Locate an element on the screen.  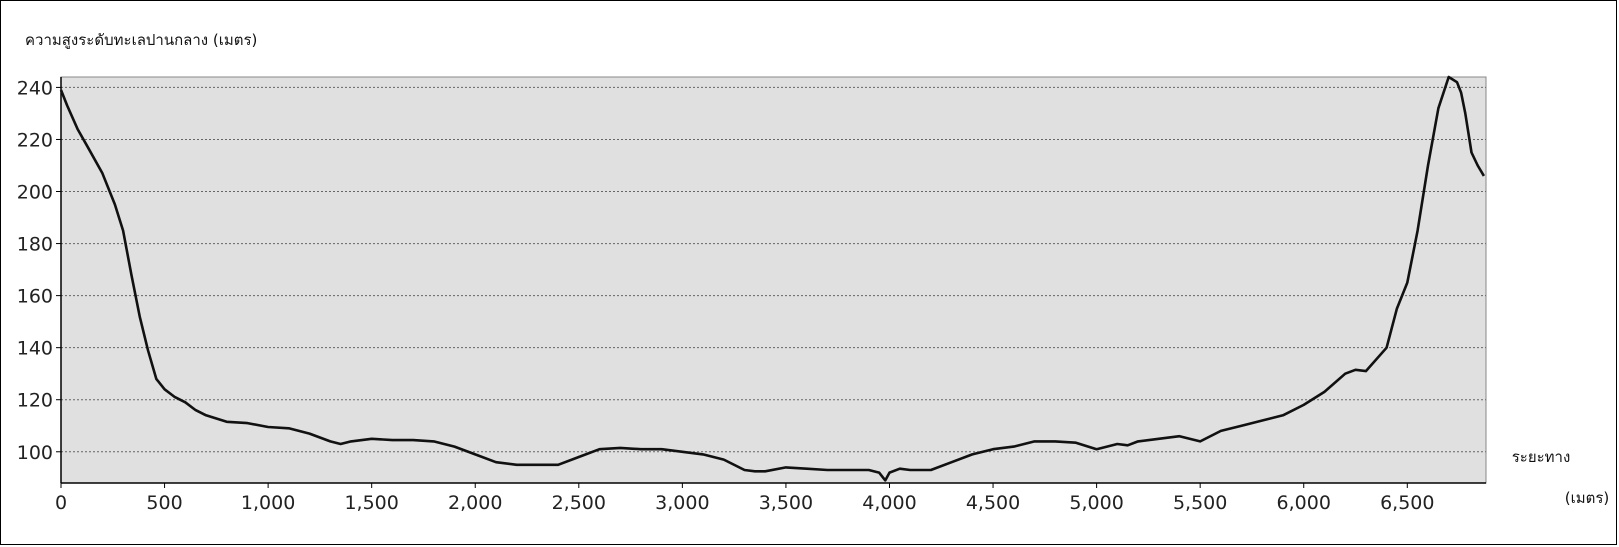
x-tick-label: 6,000 is located at coordinates (1304, 503).